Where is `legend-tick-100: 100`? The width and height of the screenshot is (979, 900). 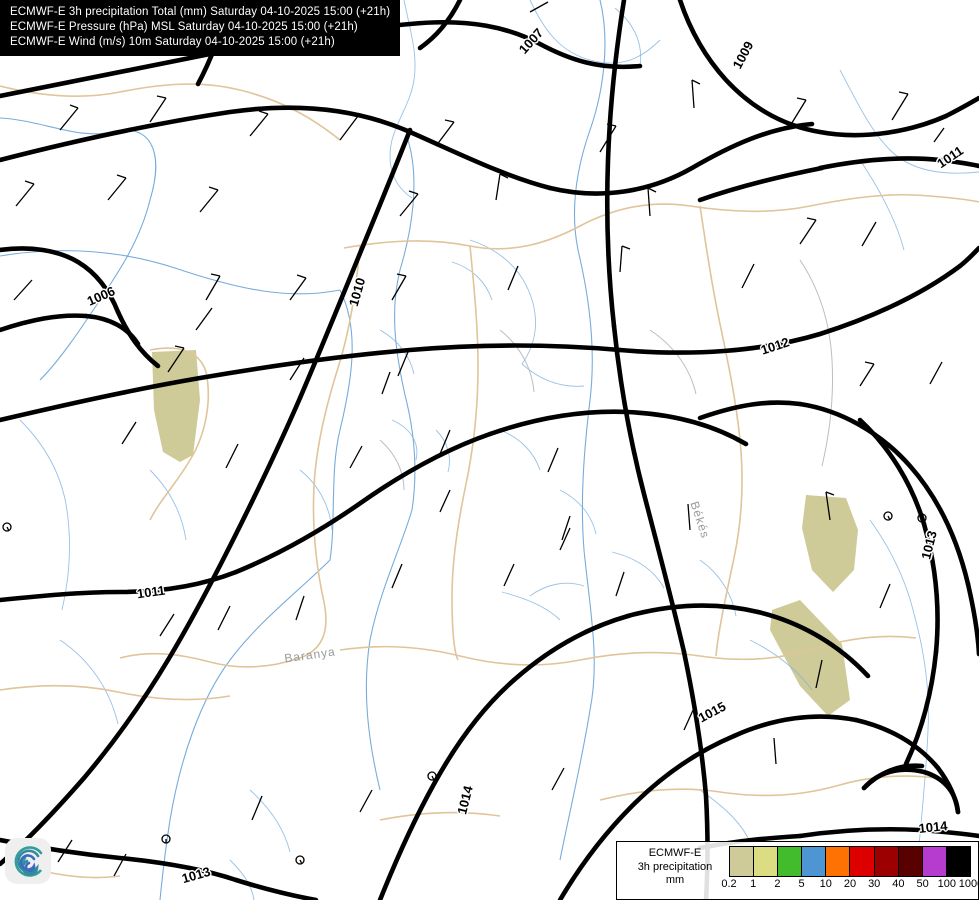
legend-tick-100: 100 is located at coordinates (946, 884).